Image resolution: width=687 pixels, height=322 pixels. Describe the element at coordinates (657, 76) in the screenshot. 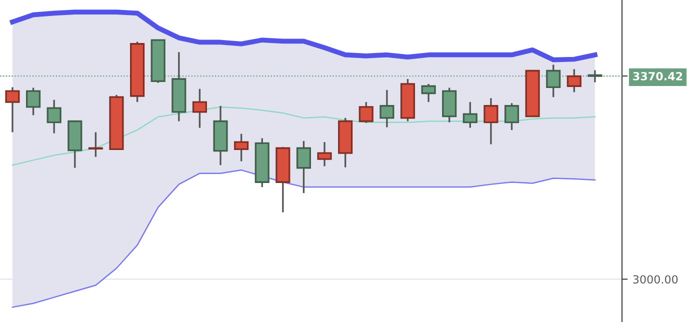

I see `y-tick-label: 3370.42` at that location.